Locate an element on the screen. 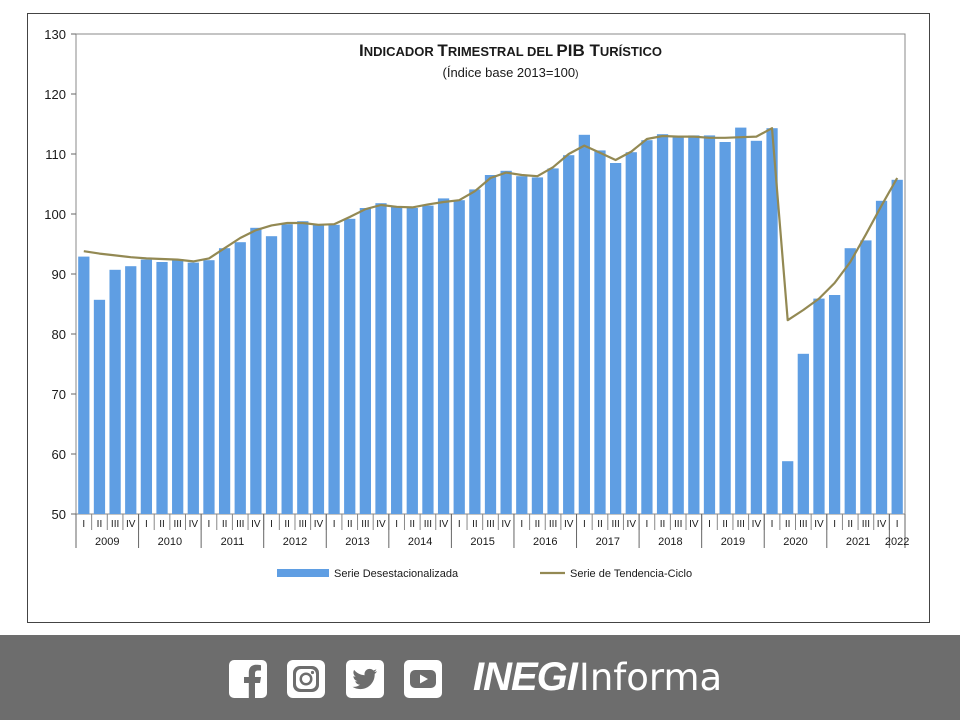  y-tick-label: 120 is located at coordinates (55, 94).